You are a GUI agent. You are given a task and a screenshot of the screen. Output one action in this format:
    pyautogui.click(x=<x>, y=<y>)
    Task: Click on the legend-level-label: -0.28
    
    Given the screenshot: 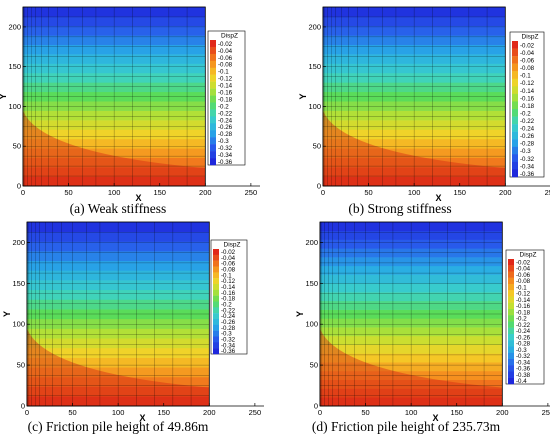 What is the action you would take?
    pyautogui.click(x=523, y=344)
    